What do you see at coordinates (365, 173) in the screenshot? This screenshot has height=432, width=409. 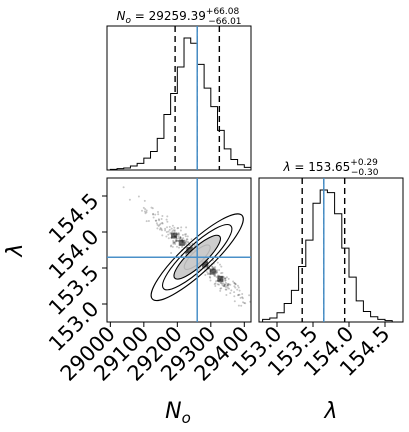 I see `title-lambda-minus: −0.30` at bounding box center [365, 173].